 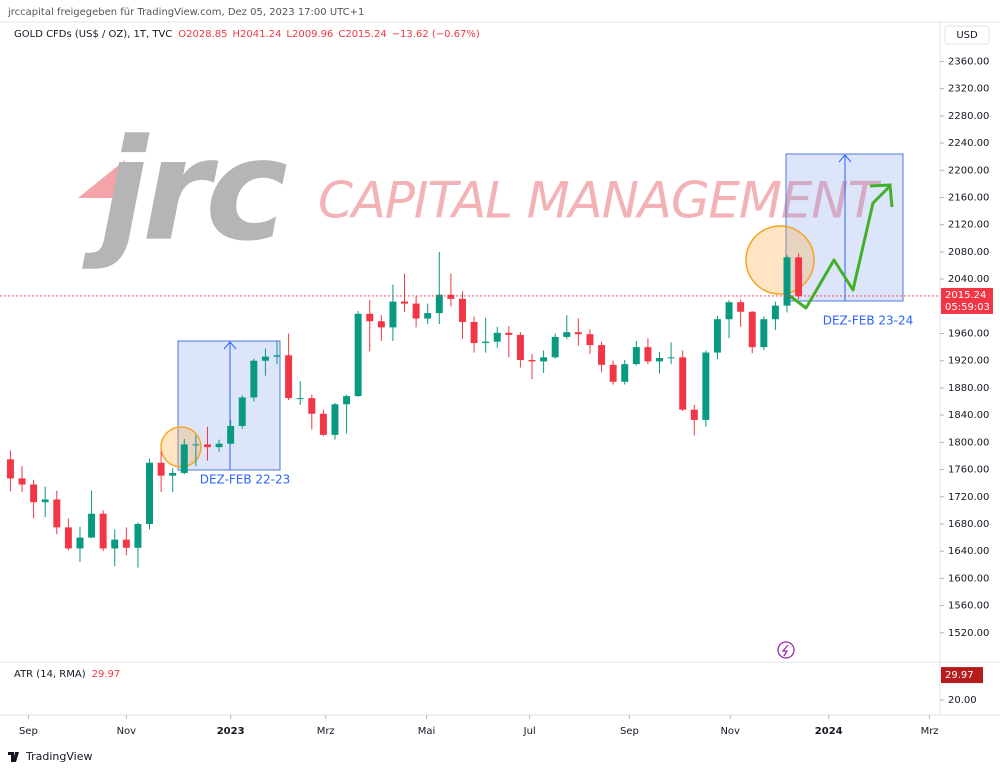 I want to click on watermark-text: CAPITAL MANAGEMENT, so click(x=599, y=201).